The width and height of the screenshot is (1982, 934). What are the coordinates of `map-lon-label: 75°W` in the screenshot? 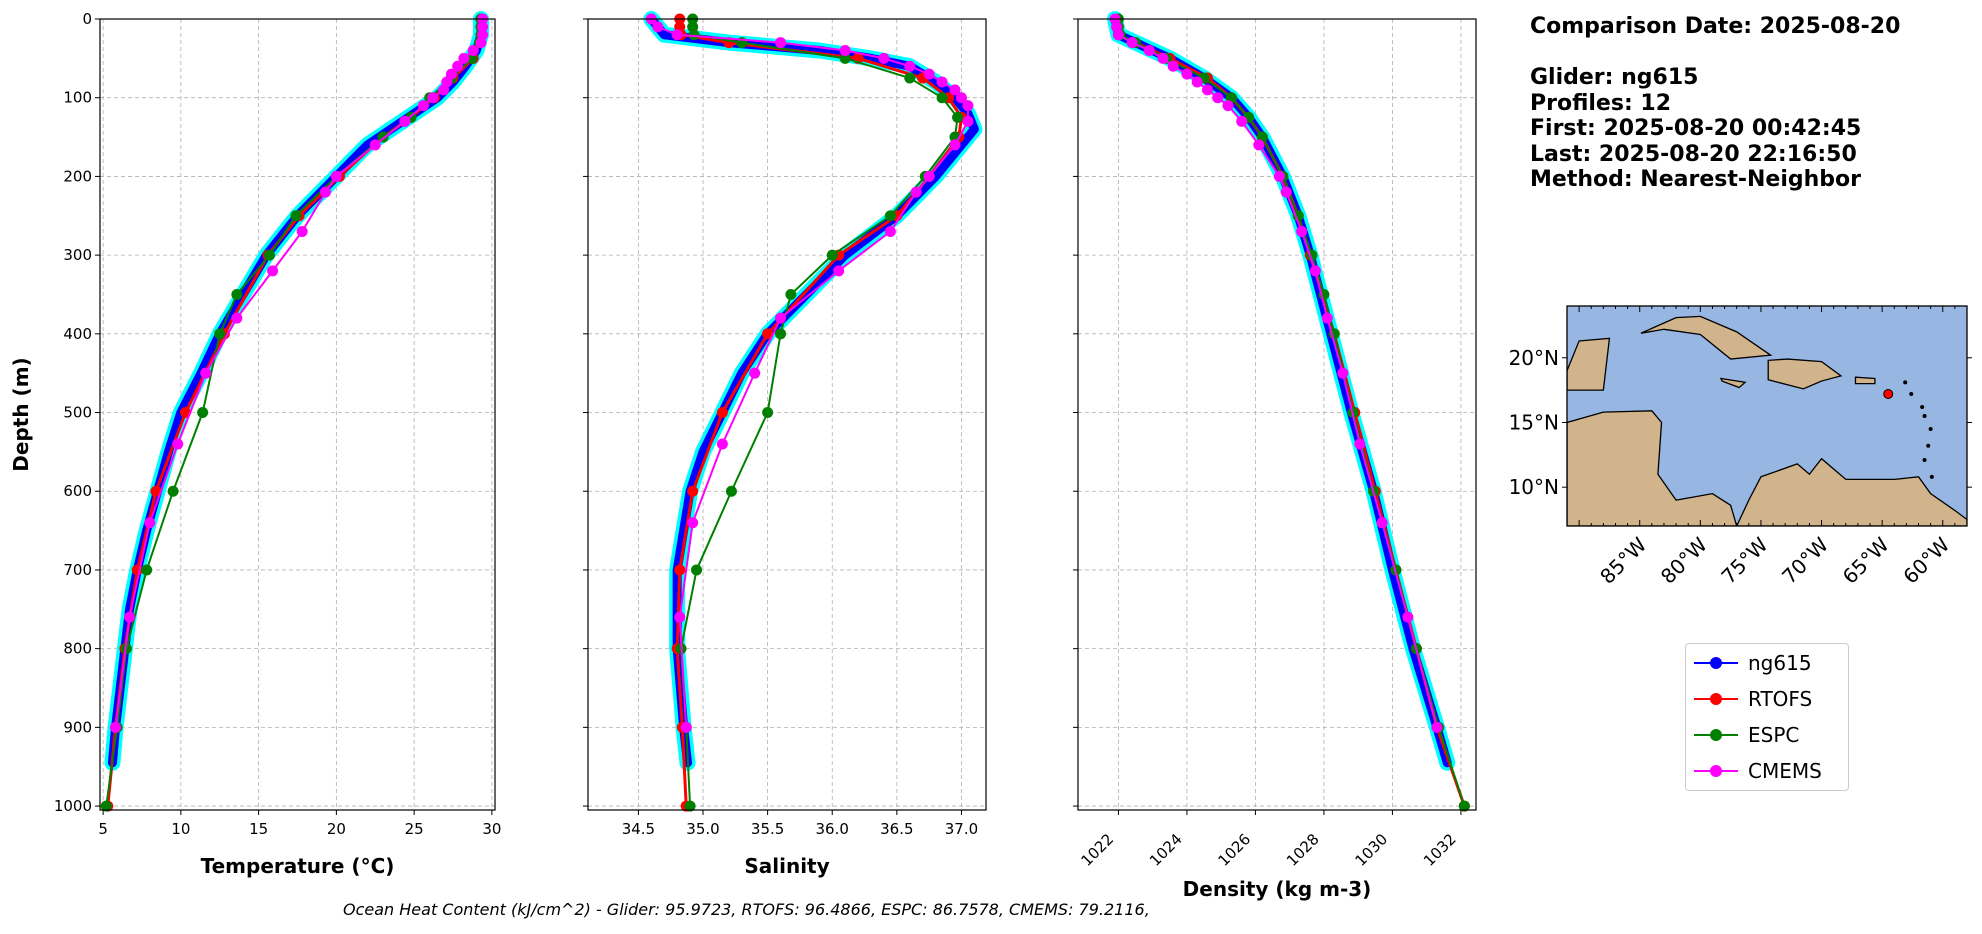 It's located at (1744, 560).